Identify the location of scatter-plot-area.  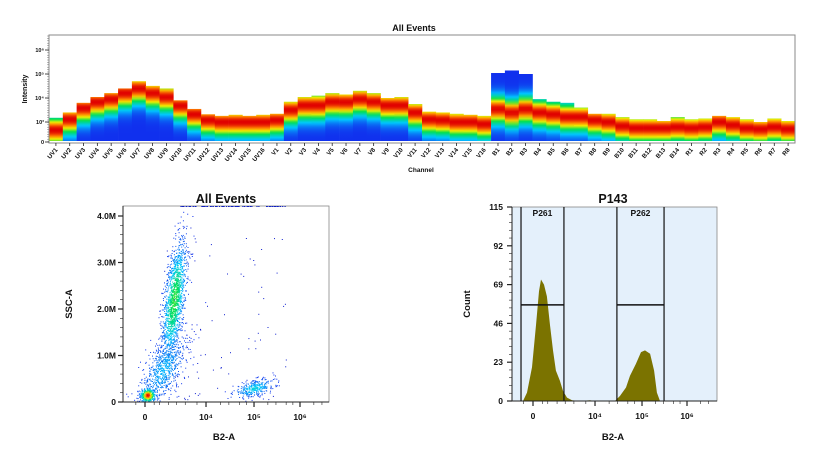
(226, 304).